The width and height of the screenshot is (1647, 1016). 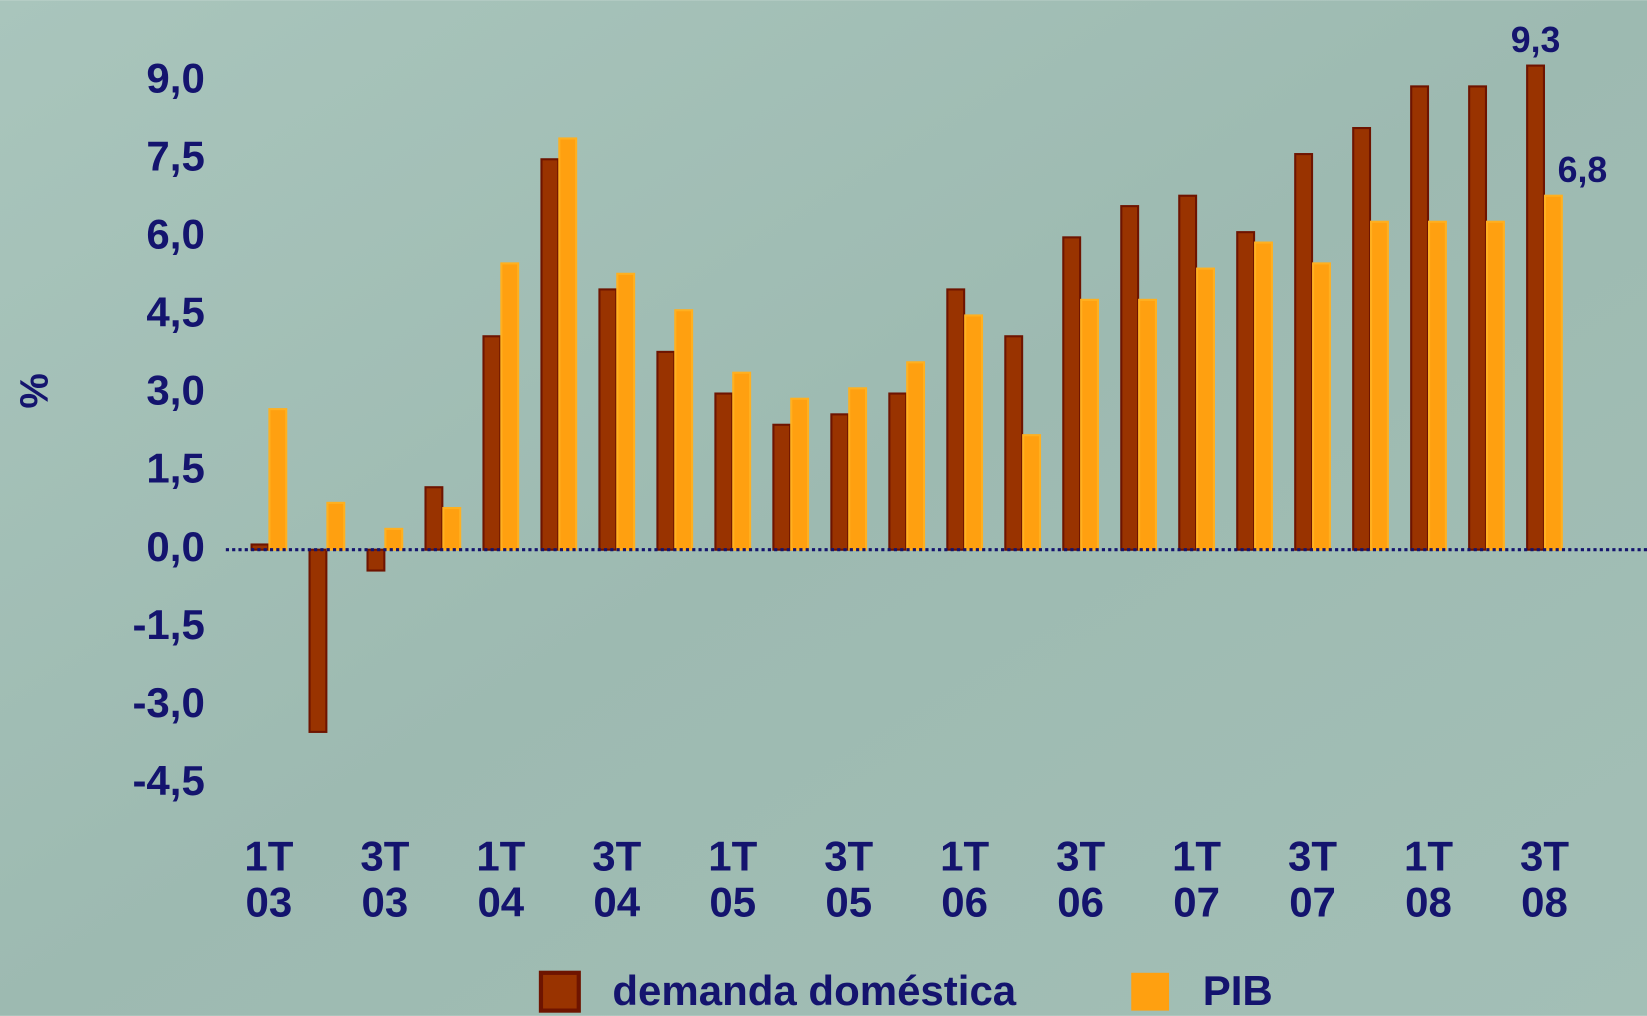 I want to click on y-tick-label: 1,5, so click(x=175, y=468).